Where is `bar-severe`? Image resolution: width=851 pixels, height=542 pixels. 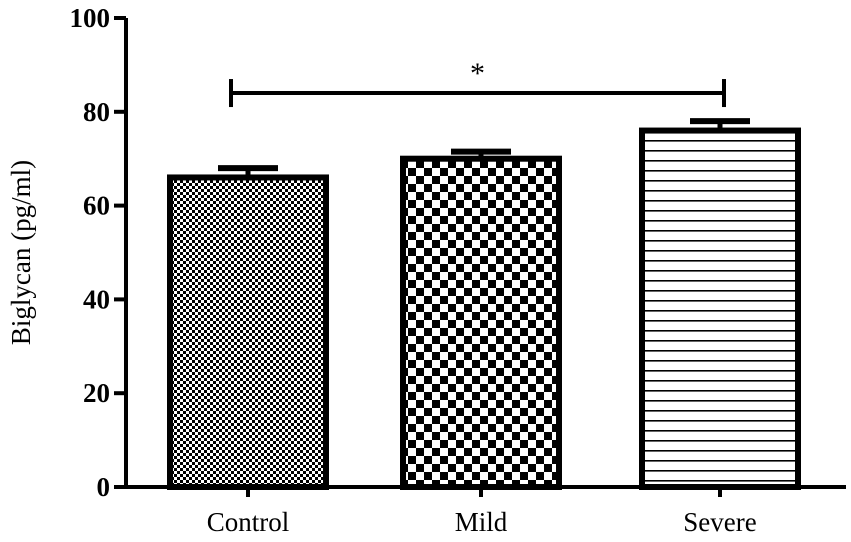 bar-severe is located at coordinates (720, 308).